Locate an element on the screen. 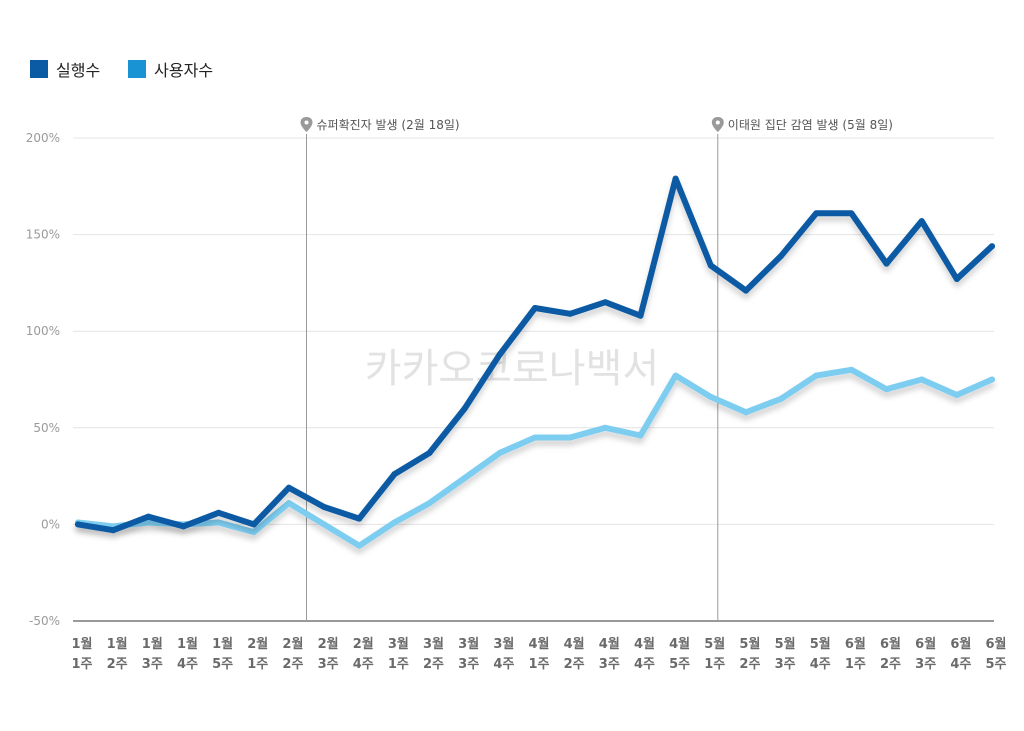 The image size is (1024, 731). legend-swatch-users is located at coordinates (137, 69).